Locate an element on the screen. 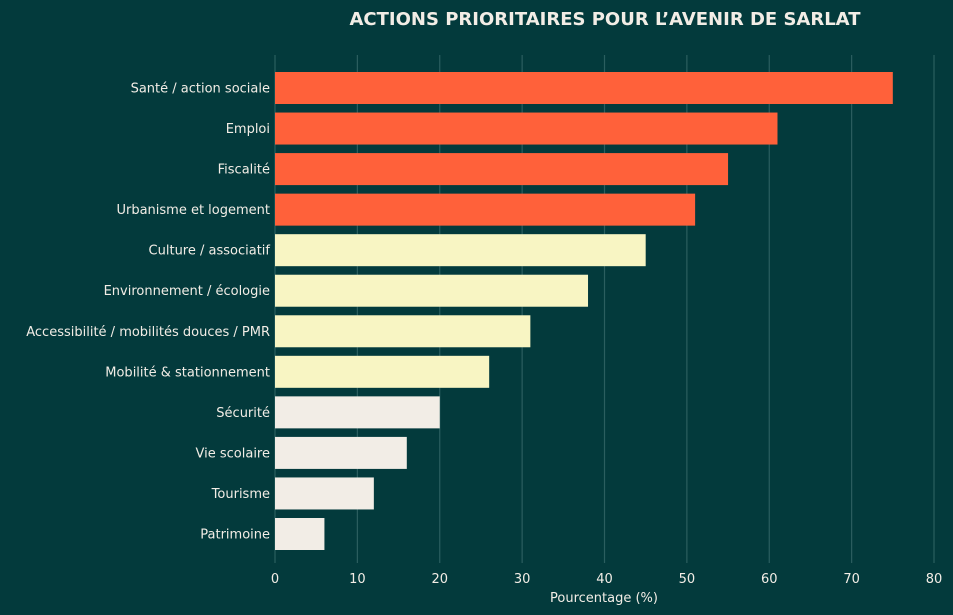  category-label: Santé / action sociale is located at coordinates (200, 89).